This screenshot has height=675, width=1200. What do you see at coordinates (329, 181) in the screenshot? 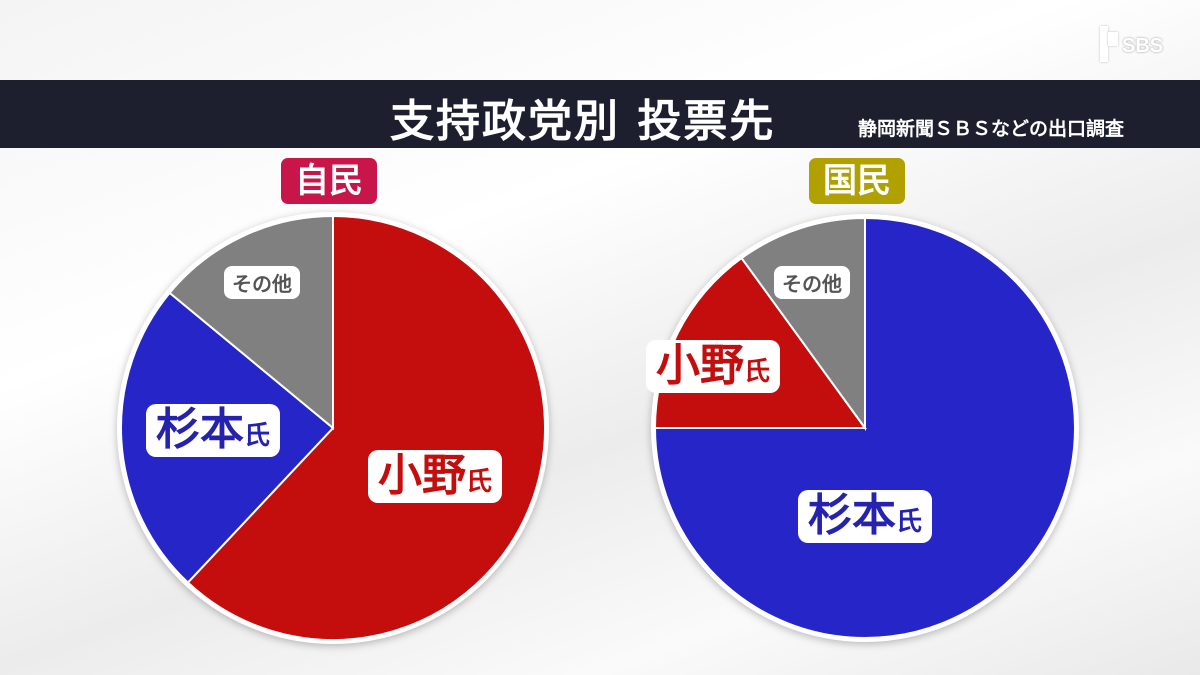
I see `party-badge-ldp: 自民` at bounding box center [329, 181].